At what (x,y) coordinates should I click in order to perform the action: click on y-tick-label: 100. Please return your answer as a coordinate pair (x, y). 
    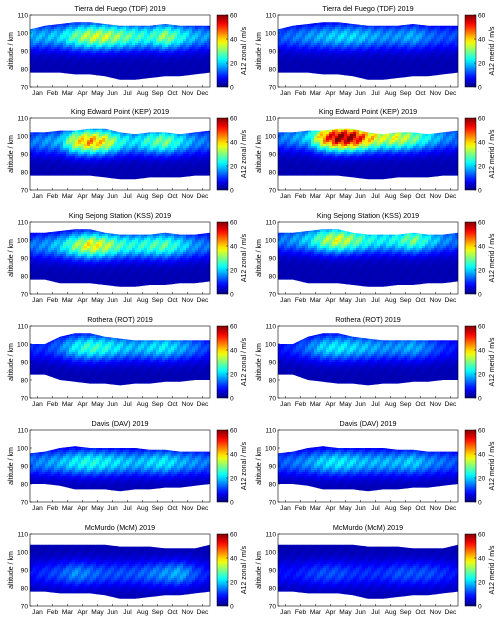
    Looking at the image, I should click on (22, 33).